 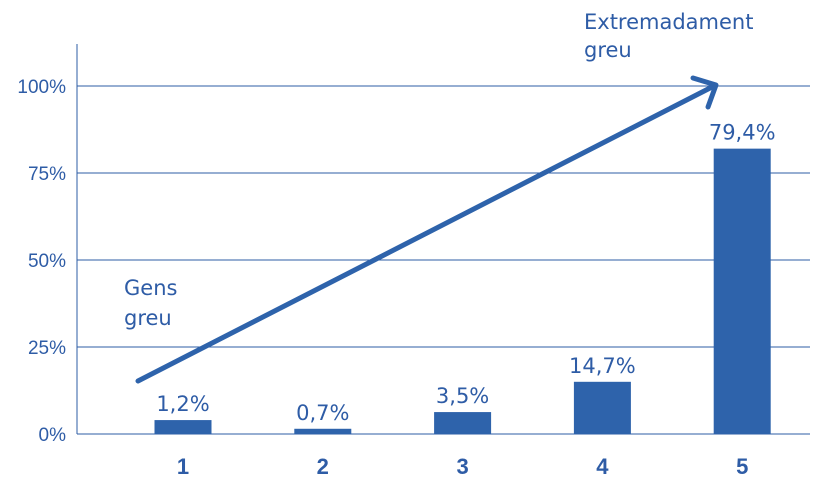 I want to click on arrow-head, so click(x=704, y=92).